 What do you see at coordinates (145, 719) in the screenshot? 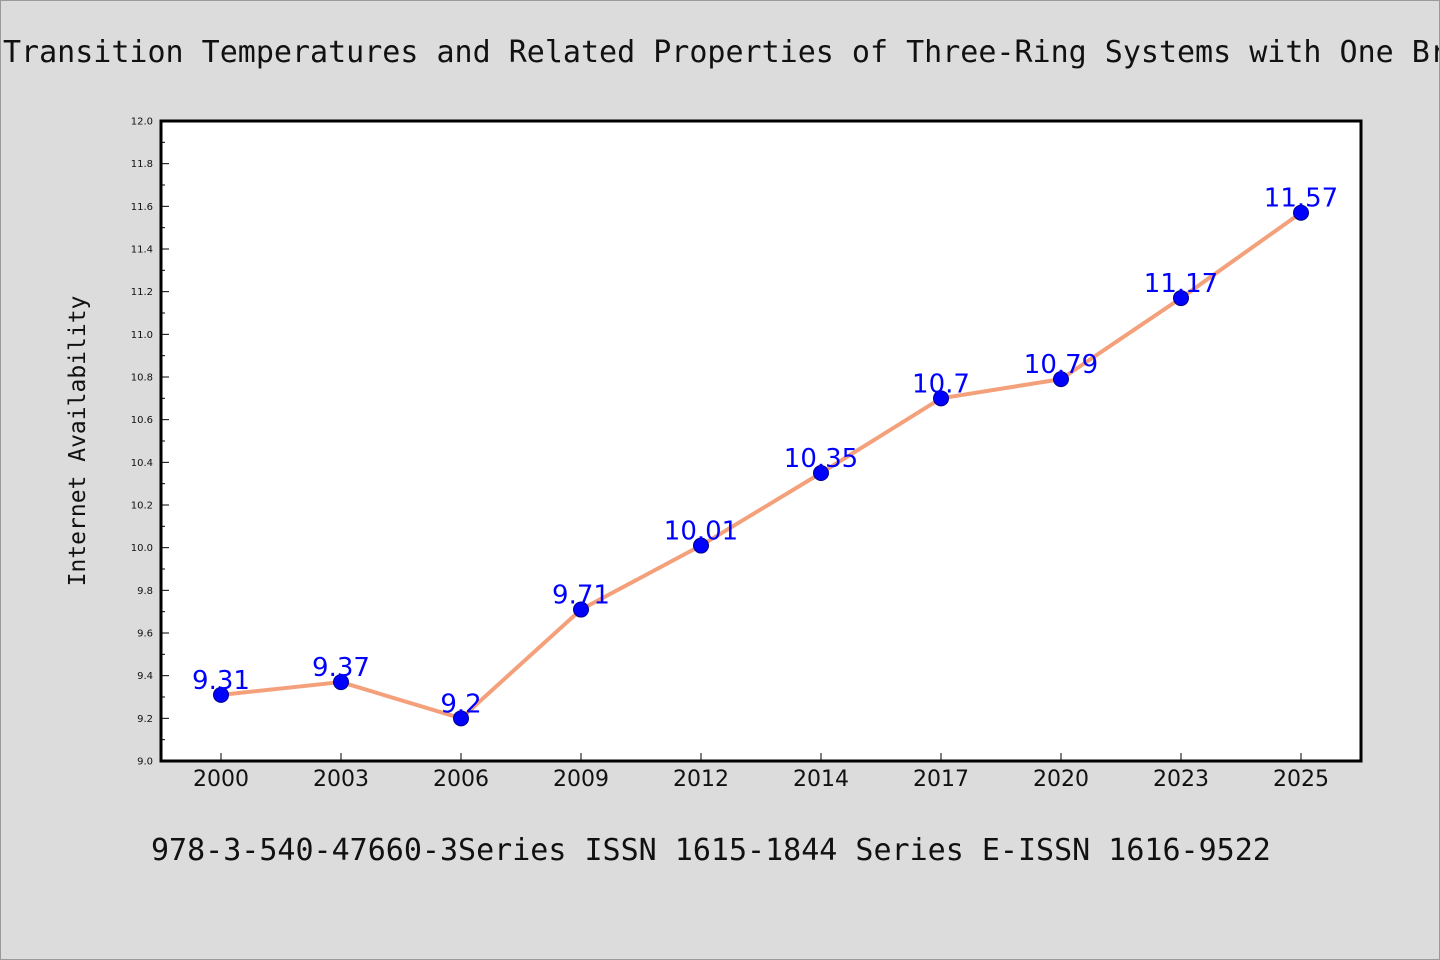
I see `y-tick-label: 9.2` at bounding box center [145, 719].